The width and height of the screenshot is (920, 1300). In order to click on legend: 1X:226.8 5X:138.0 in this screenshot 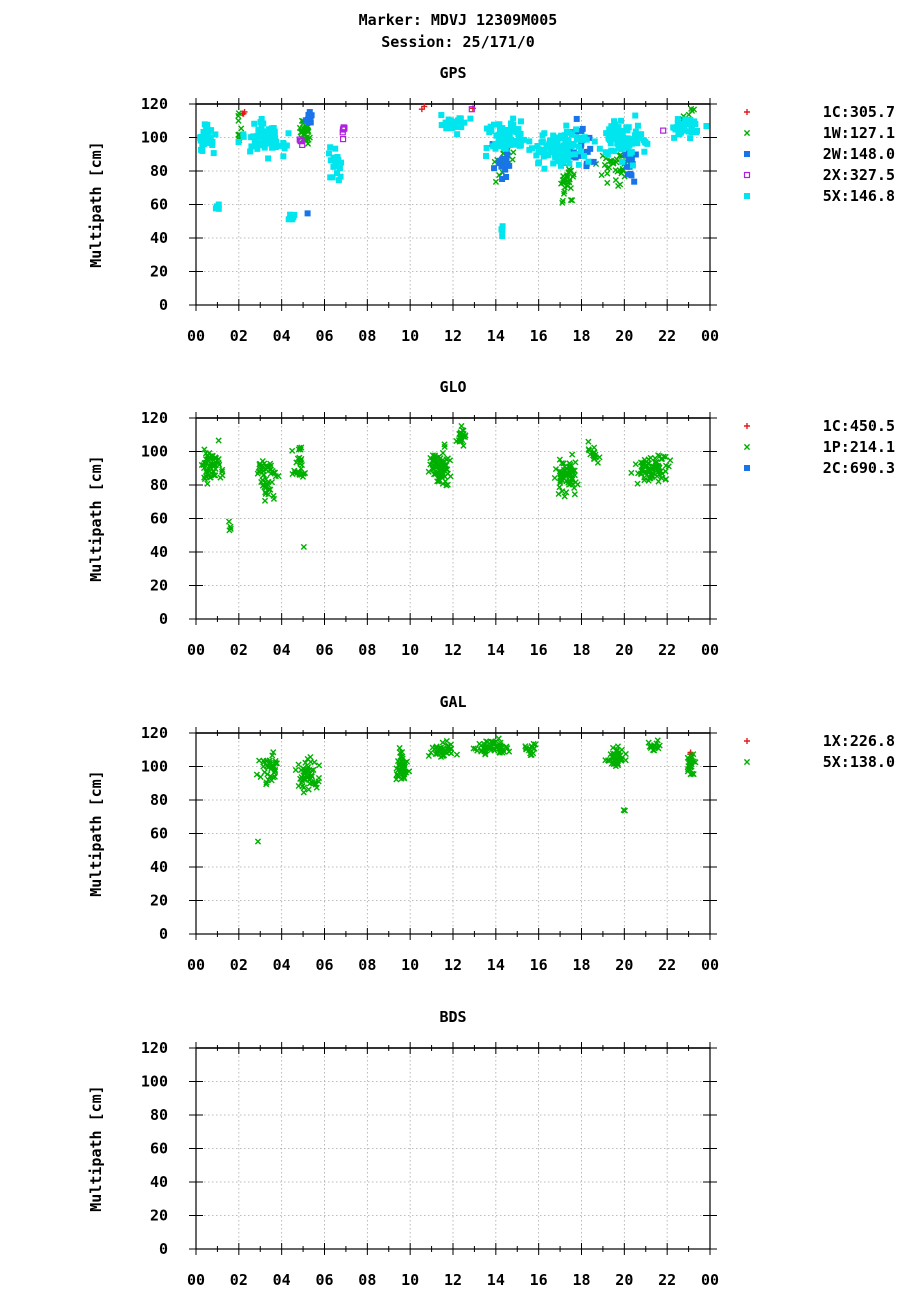, I will do `click(819, 751)`.